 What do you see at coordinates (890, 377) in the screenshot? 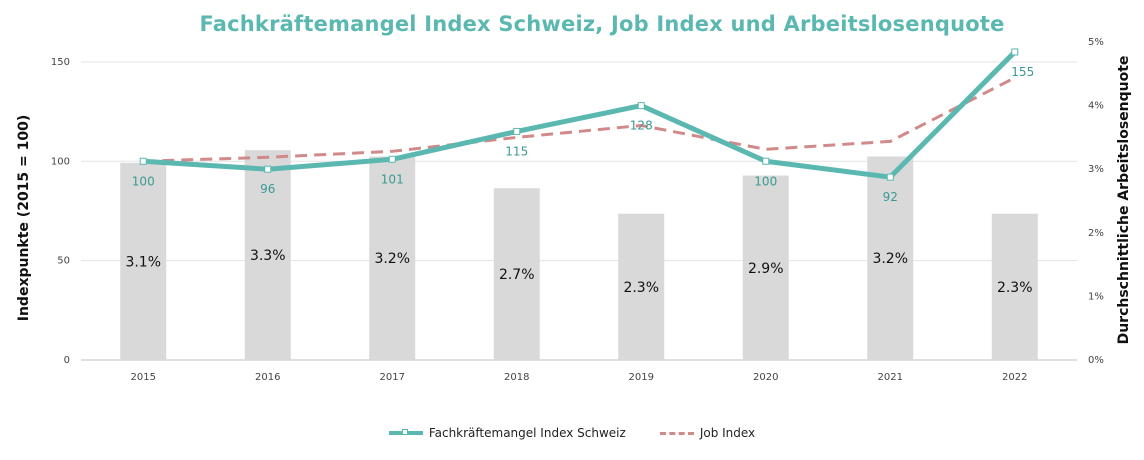
I see `x-tick-label: 2021` at bounding box center [890, 377].